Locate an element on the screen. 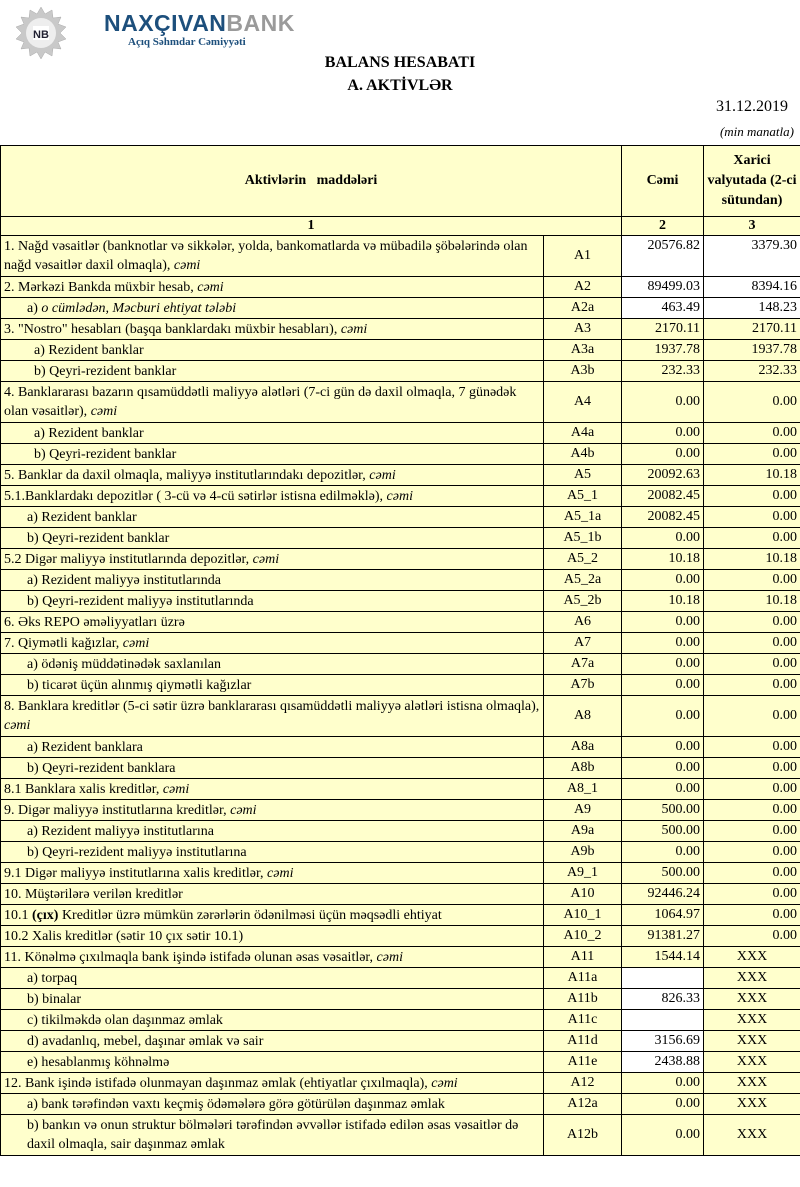 This screenshot has height=1187, width=800. table-row: a) Rezident banklar A3a 1937.78 1937.78 is located at coordinates (400, 350).